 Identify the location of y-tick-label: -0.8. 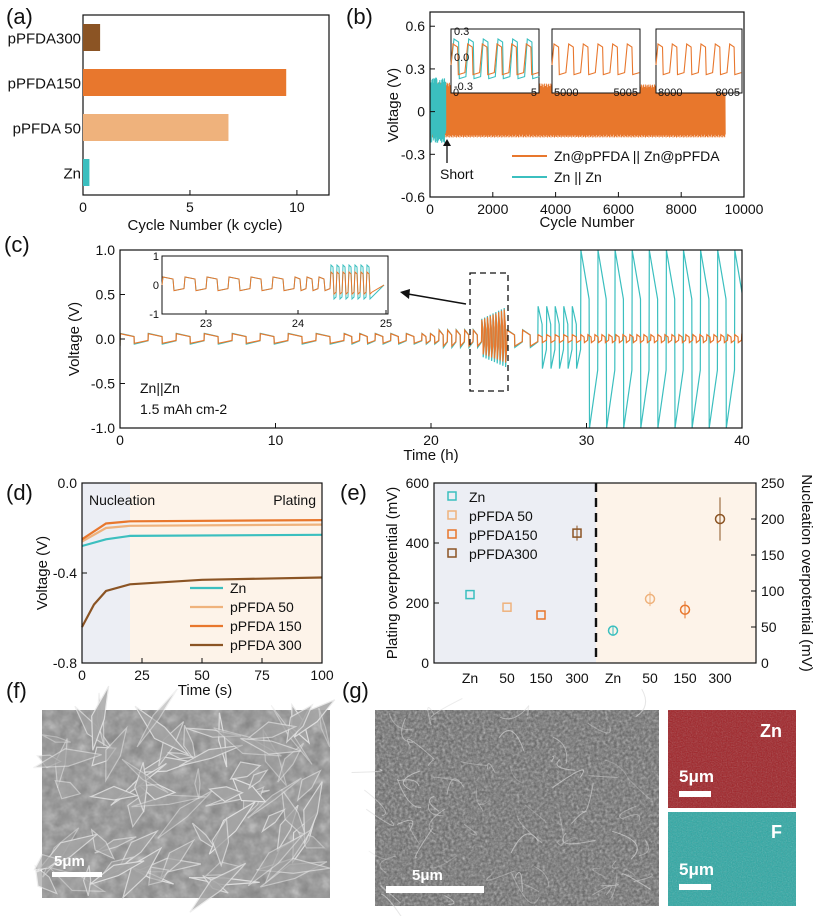
(65, 663).